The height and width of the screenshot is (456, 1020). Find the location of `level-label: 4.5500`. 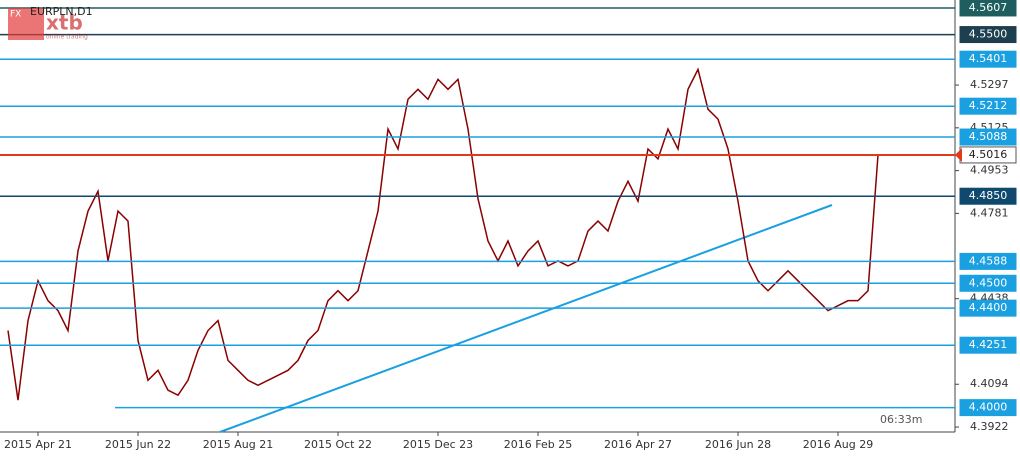

level-label: 4.5500 is located at coordinates (988, 34).